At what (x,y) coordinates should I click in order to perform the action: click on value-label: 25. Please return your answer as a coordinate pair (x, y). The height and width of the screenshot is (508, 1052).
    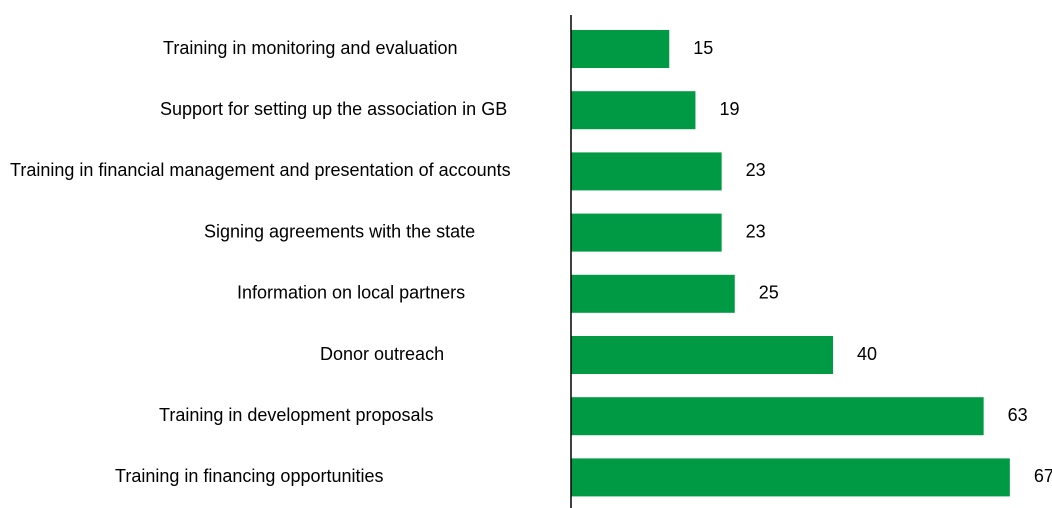
    Looking at the image, I should click on (769, 293).